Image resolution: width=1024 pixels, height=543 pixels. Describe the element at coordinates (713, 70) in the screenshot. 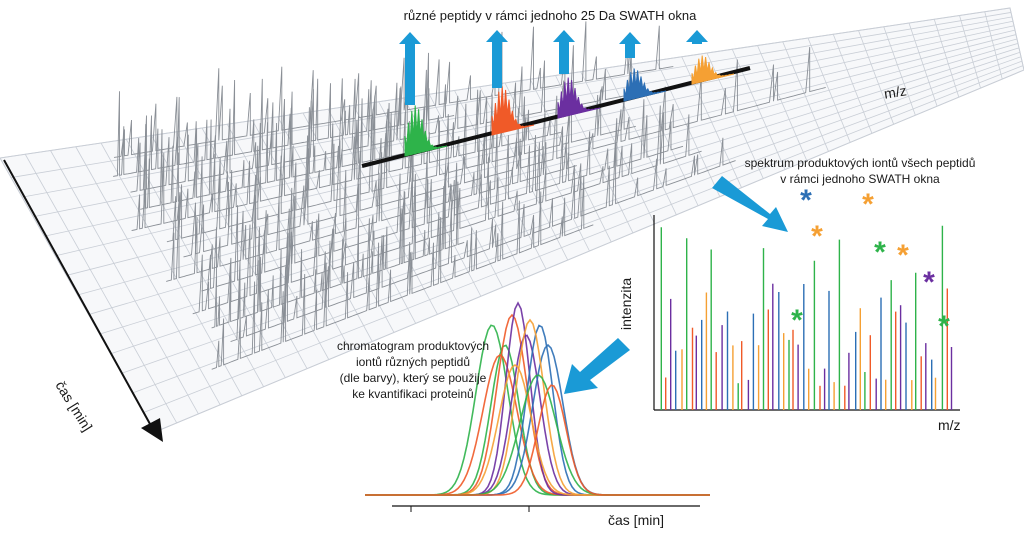

I see `peak-cluster-orange` at that location.